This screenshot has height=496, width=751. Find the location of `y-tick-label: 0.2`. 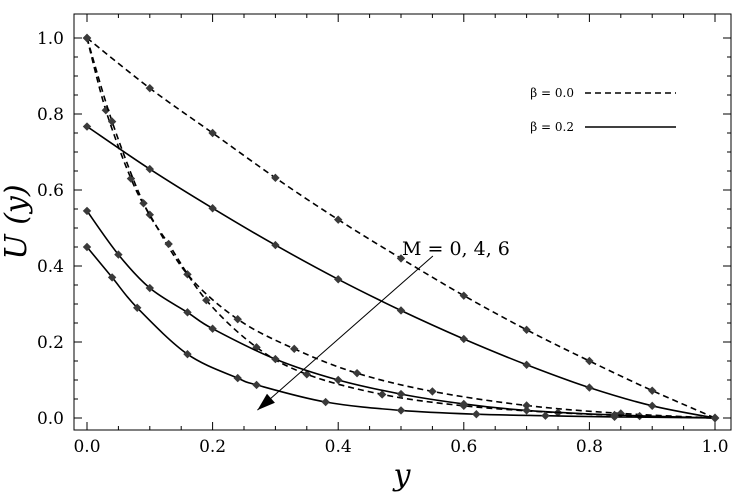

y-tick-label: 0.2 is located at coordinates (50, 343).